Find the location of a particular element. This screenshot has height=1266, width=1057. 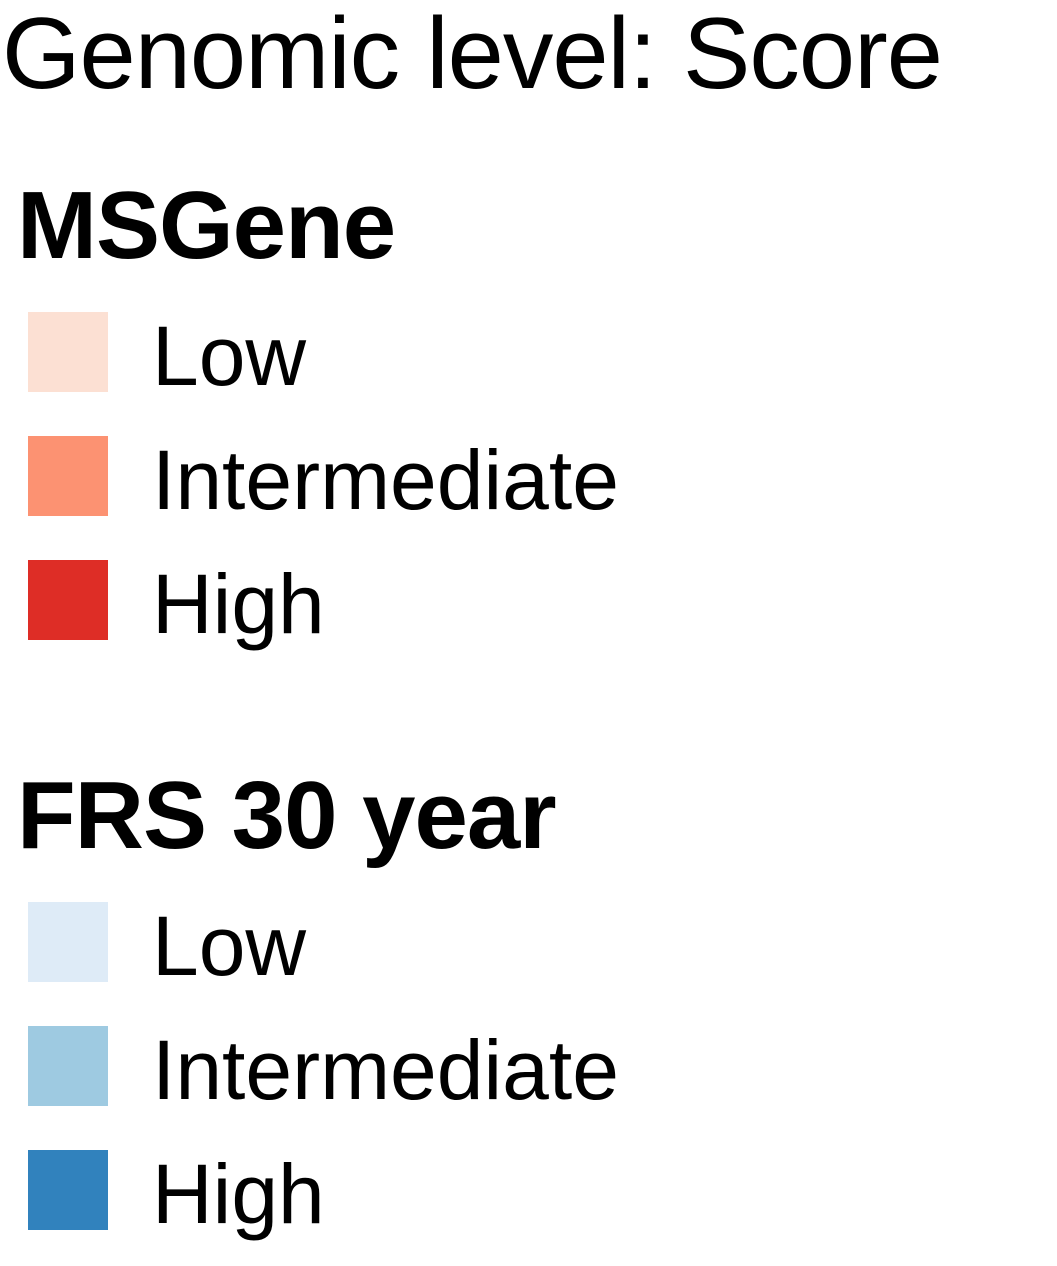

legend-item-frs-low: Low is located at coordinates (478, 945).